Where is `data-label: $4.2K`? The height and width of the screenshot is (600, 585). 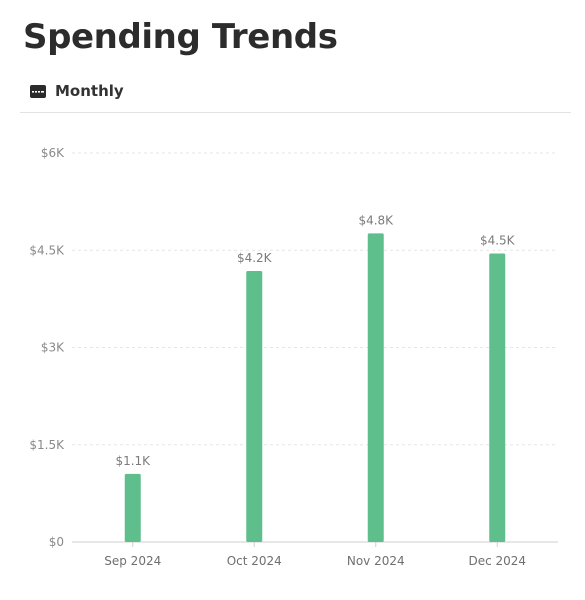
data-label: $4.2K is located at coordinates (255, 258).